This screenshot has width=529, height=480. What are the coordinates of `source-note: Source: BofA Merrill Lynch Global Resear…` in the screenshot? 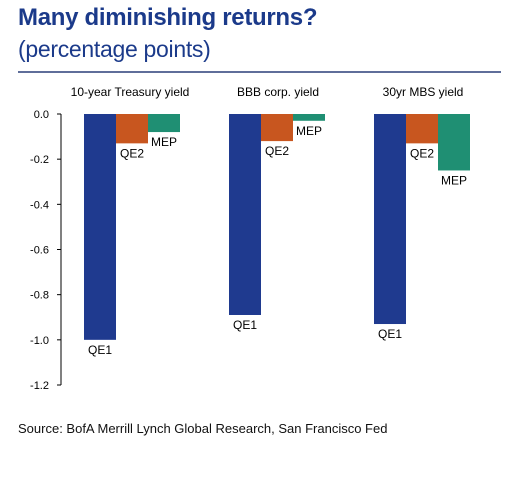 It's located at (203, 428).